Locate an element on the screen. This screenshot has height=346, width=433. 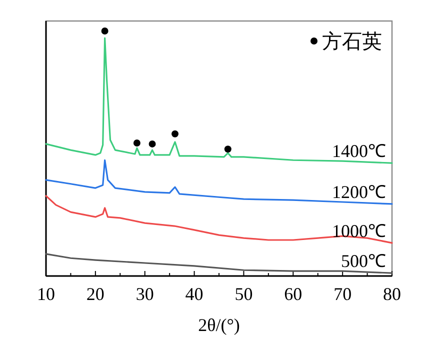
x-tick-label: 30 is located at coordinates (145, 294).